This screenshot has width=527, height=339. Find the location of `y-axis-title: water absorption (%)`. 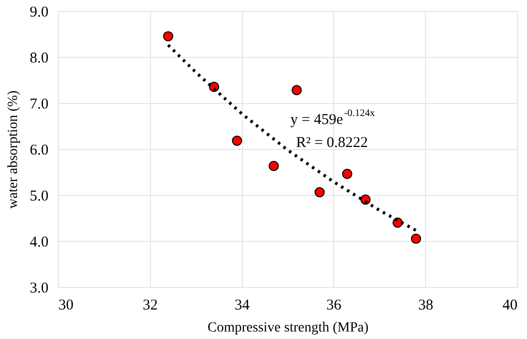

y-axis-title: water absorption (%) is located at coordinates (13, 149).